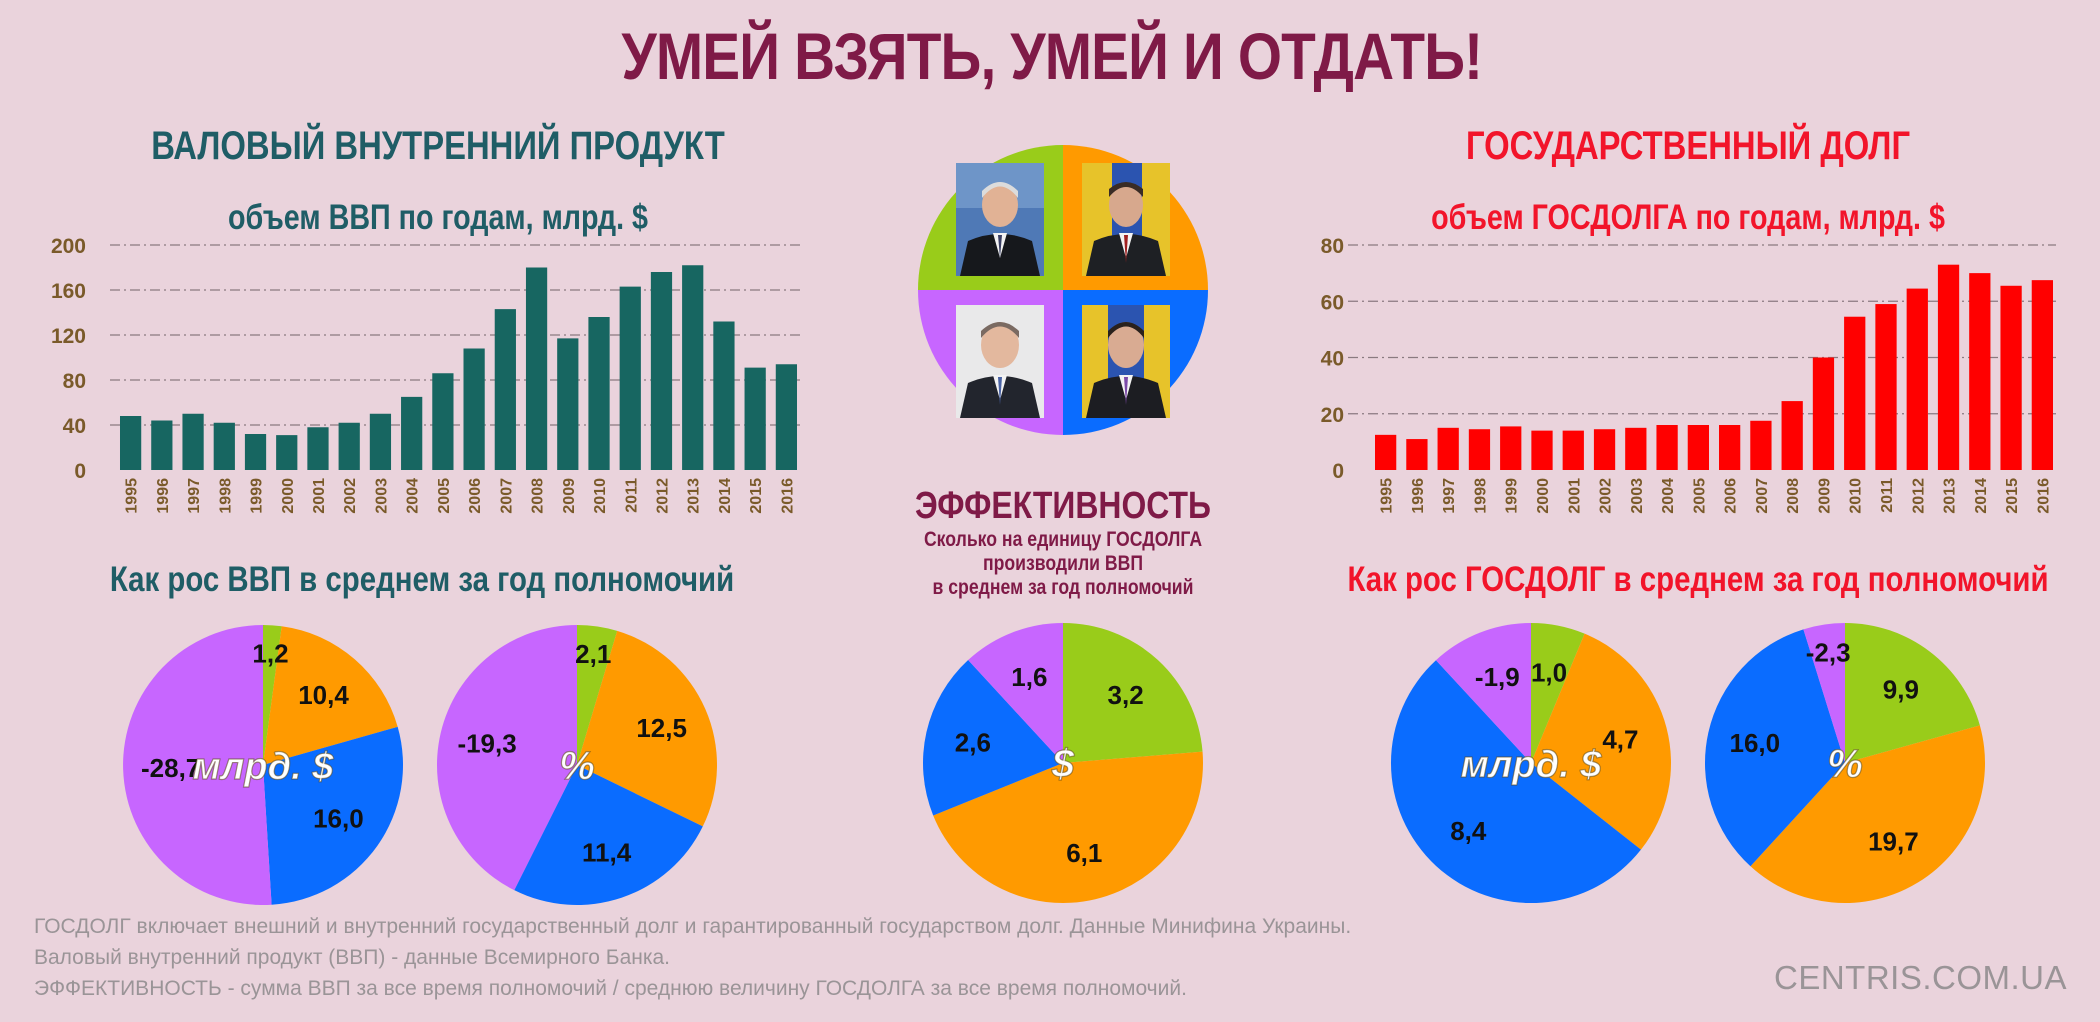 Image resolution: width=2100 pixels, height=1022 pixels. I want to click on efficiency-pie-chart: 3,2 6,1 2,6 1,6 $, so click(1063, 763).